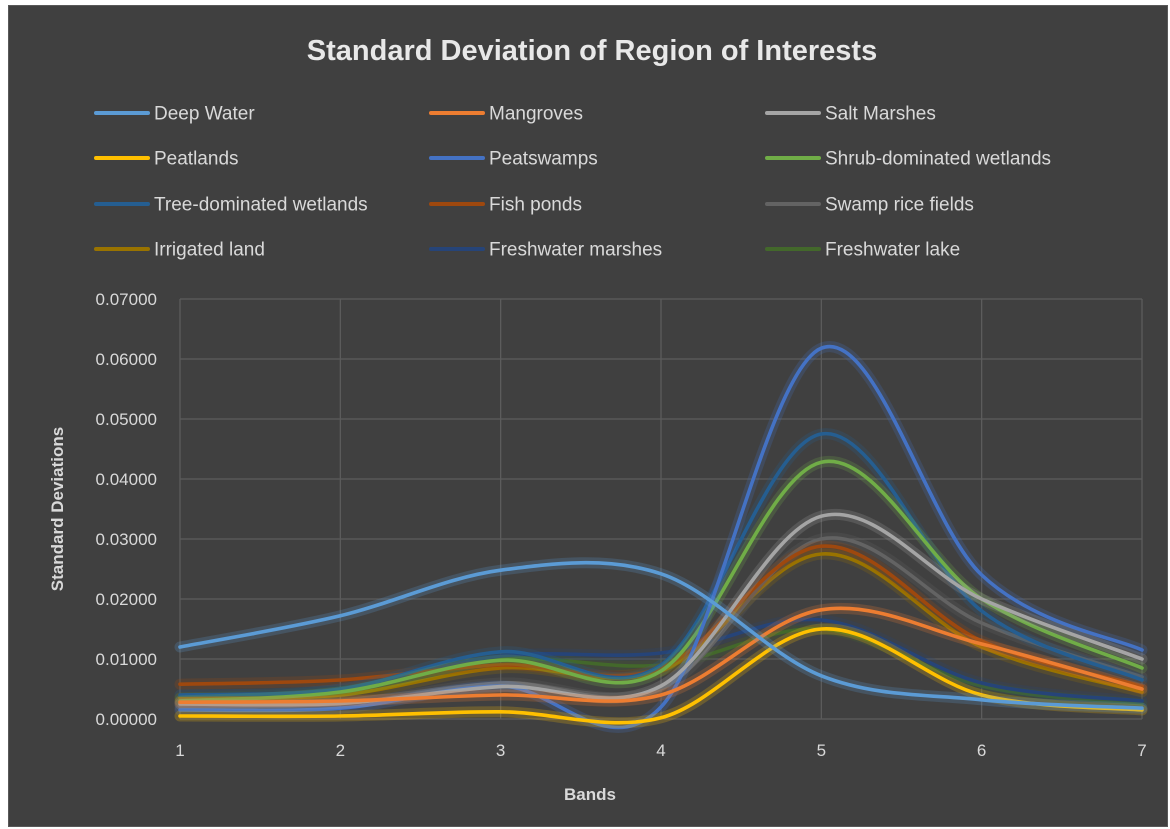  Describe the element at coordinates (892, 250) in the screenshot. I see `legend-label: Freshwater lake` at that location.